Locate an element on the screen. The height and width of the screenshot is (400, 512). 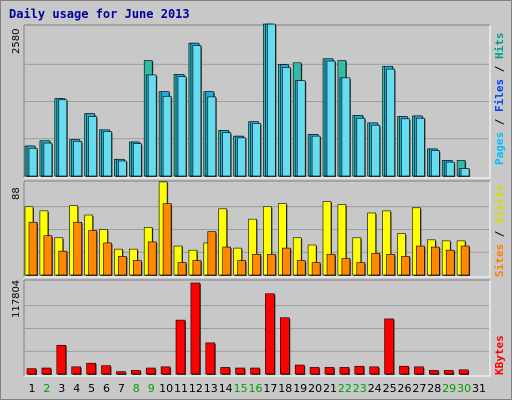
day-label: 1 is located at coordinates (32, 388).